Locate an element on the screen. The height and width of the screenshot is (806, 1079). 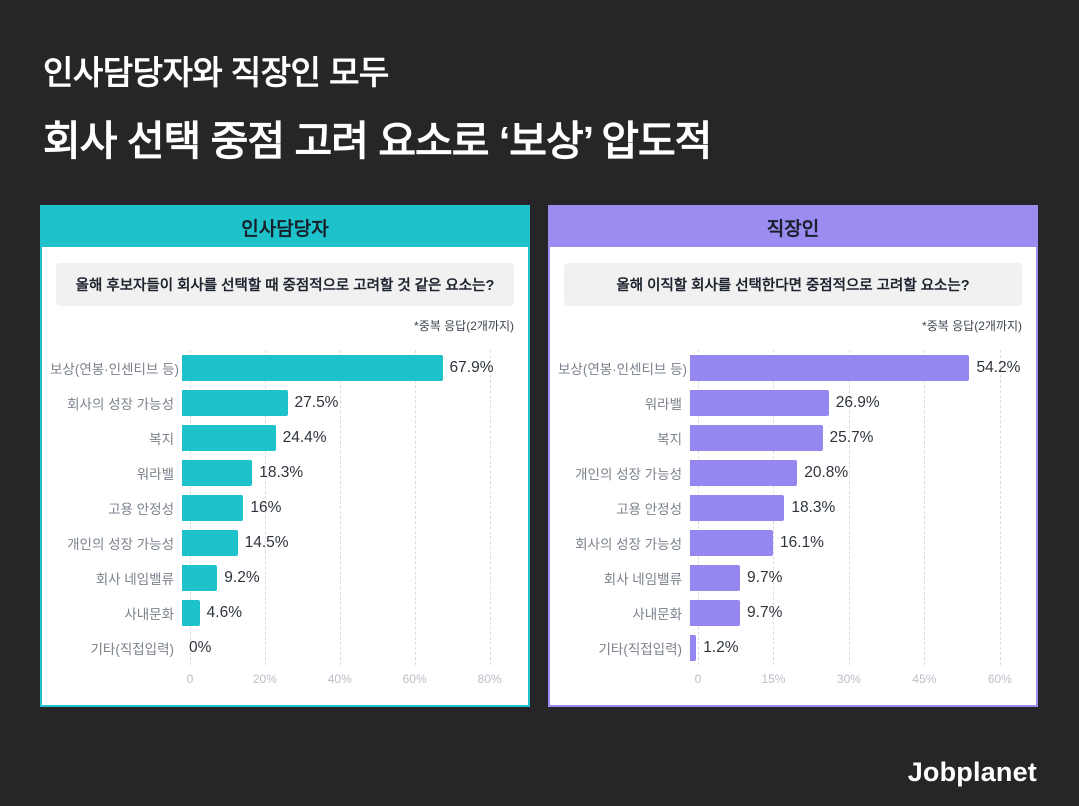
value-label: 26.9% is located at coordinates (857, 402).